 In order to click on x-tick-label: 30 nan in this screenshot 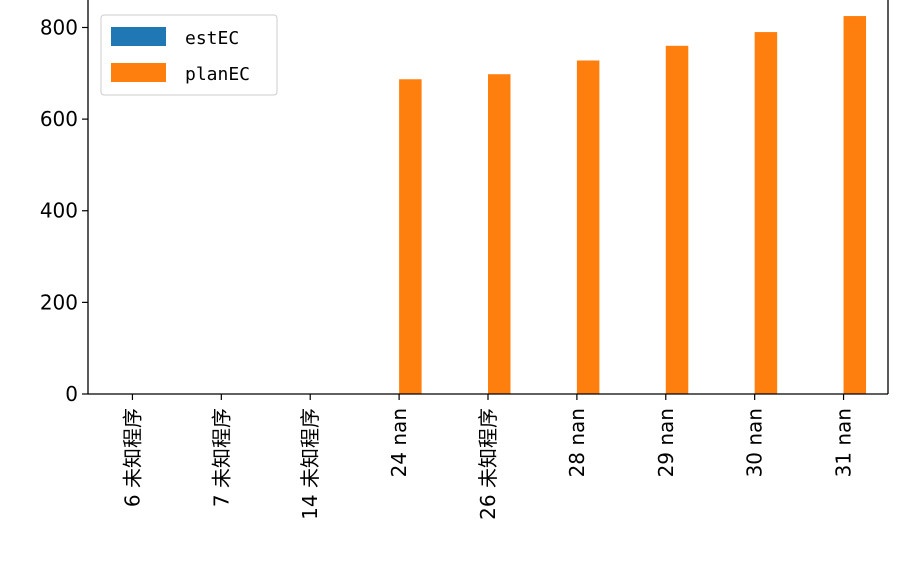, I will do `click(755, 442)`.